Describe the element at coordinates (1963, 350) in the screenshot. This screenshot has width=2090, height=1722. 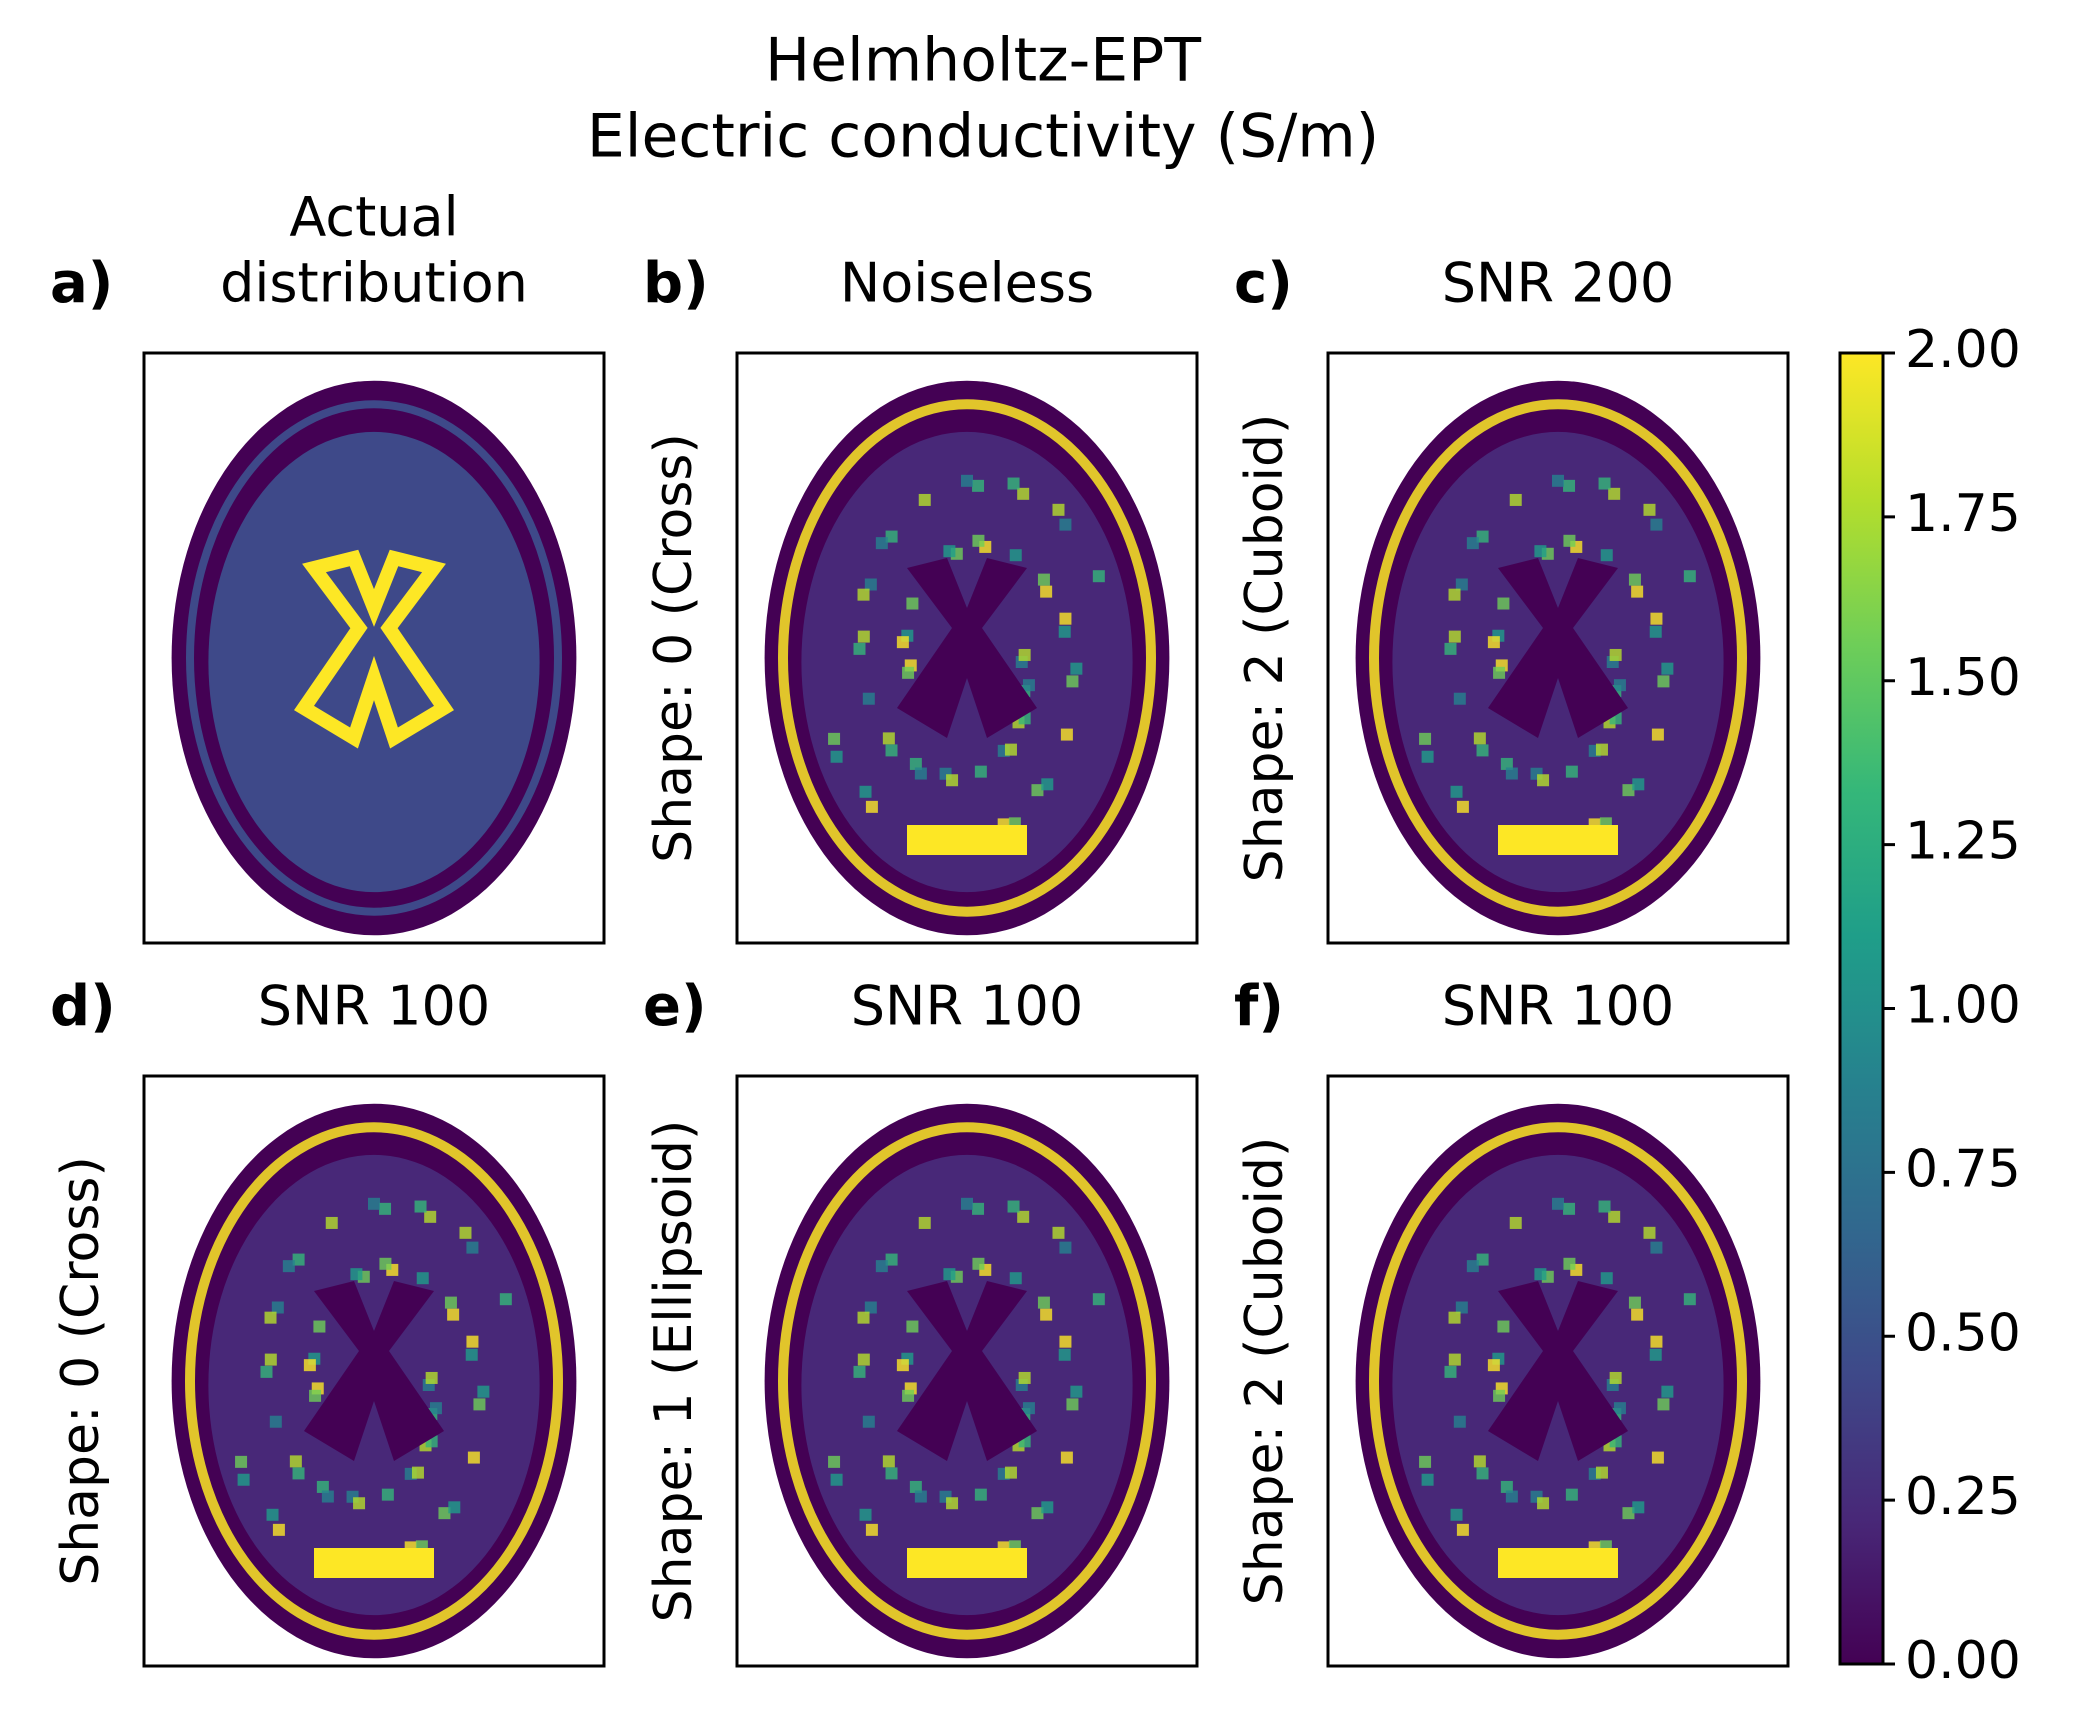
I see `colorbar-tick-label: 2.00` at that location.